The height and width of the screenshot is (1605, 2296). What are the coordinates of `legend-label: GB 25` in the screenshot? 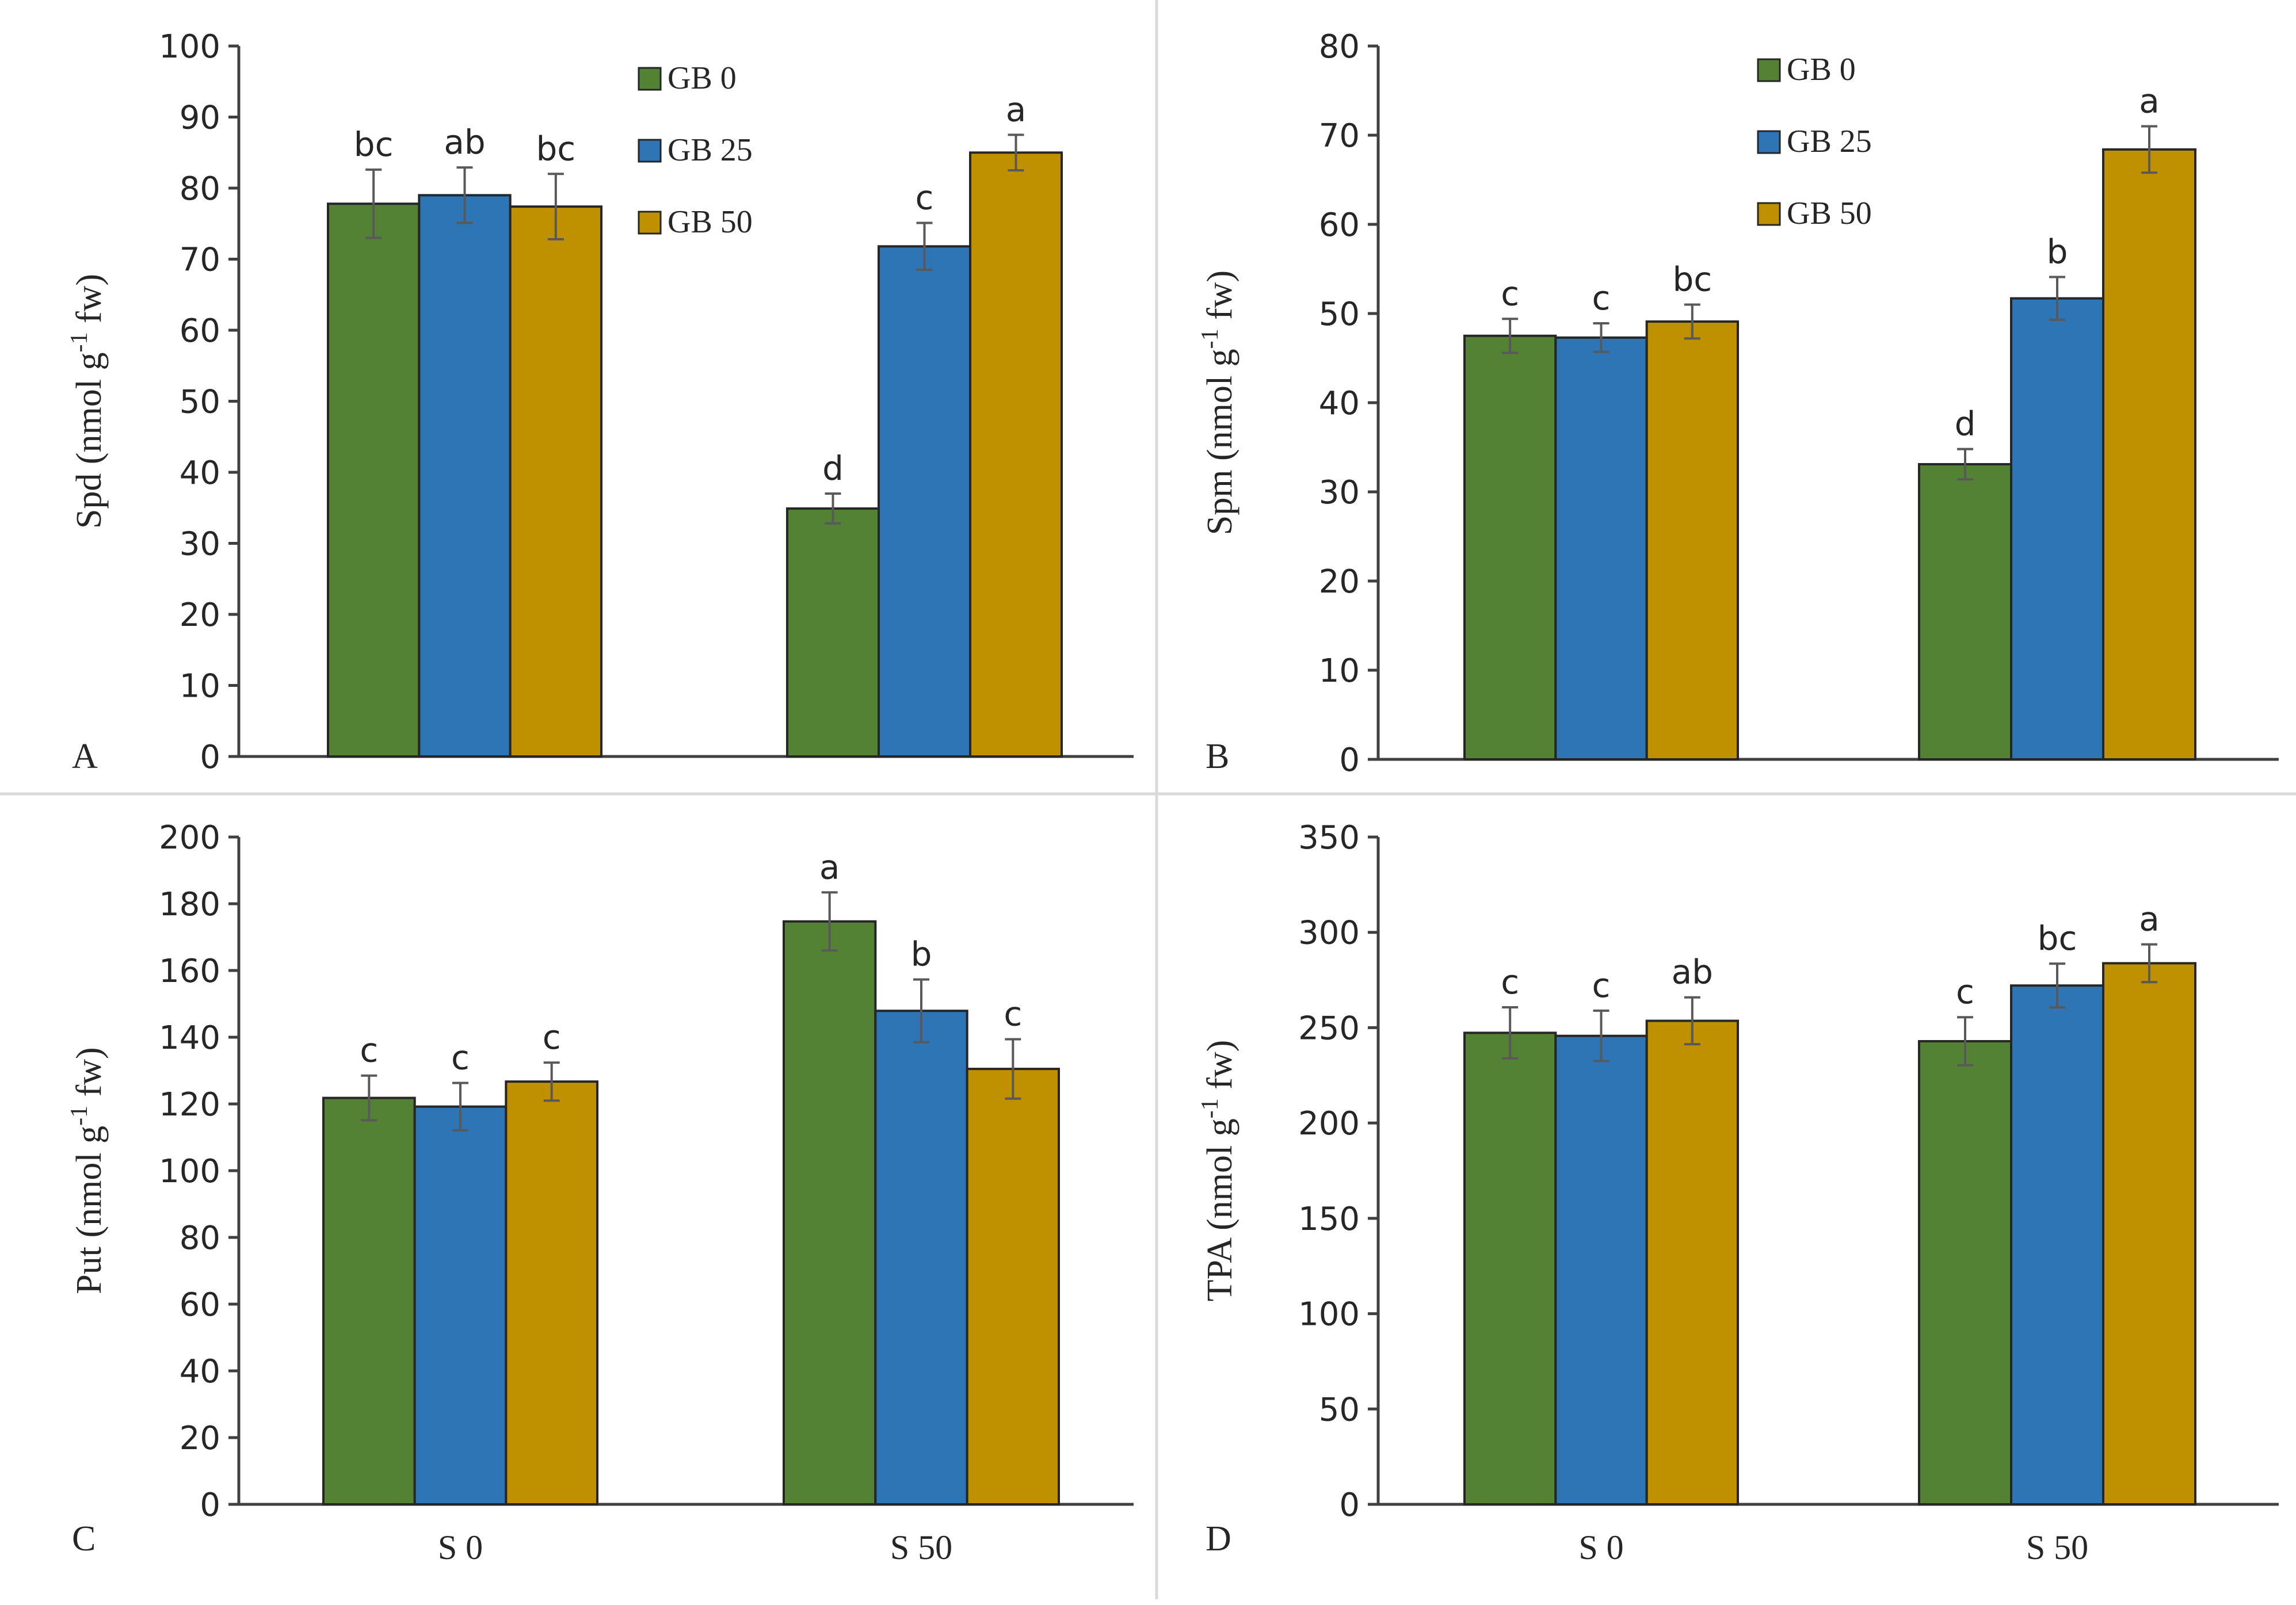 It's located at (1829, 141).